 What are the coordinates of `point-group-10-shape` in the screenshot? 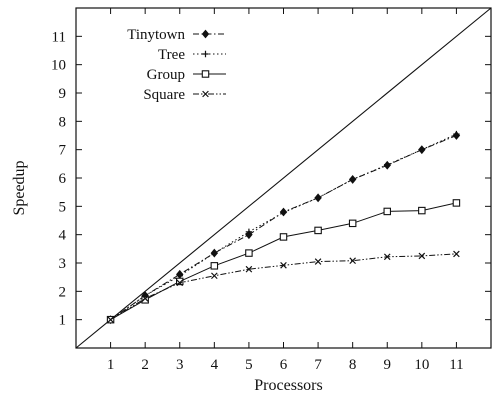 It's located at (422, 210).